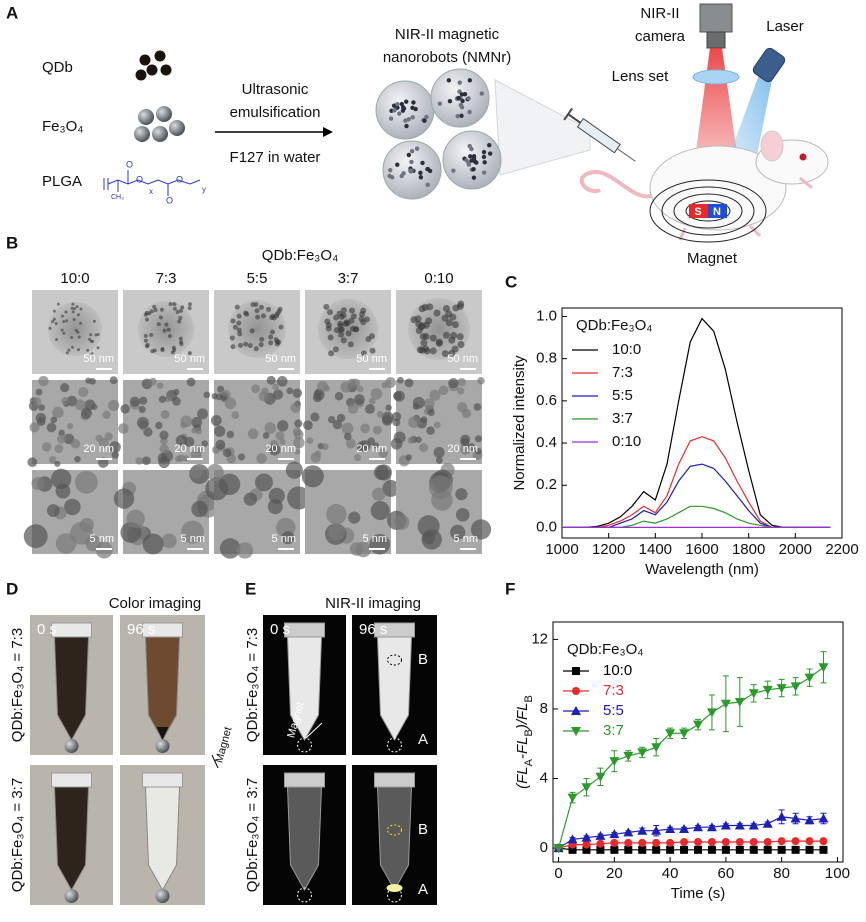 The height and width of the screenshot is (922, 866). Describe the element at coordinates (702, 569) in the screenshot. I see `x-axis-label: Wavelength (nm)` at that location.